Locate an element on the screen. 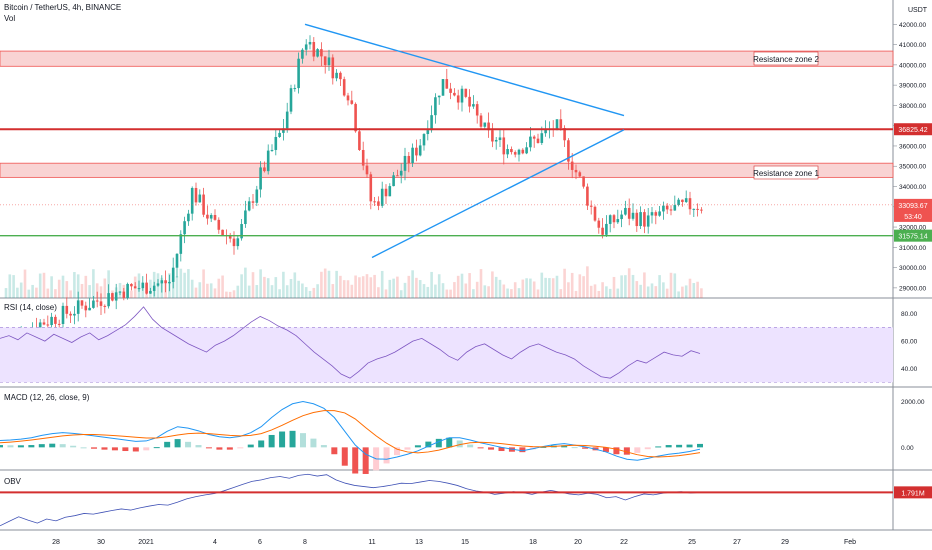 The width and height of the screenshot is (932, 550). rsi-tick-label: 80.00 is located at coordinates (909, 314).